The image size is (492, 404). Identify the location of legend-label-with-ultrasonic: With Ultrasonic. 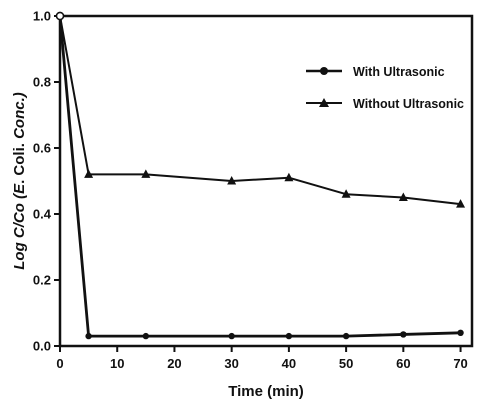
(399, 72).